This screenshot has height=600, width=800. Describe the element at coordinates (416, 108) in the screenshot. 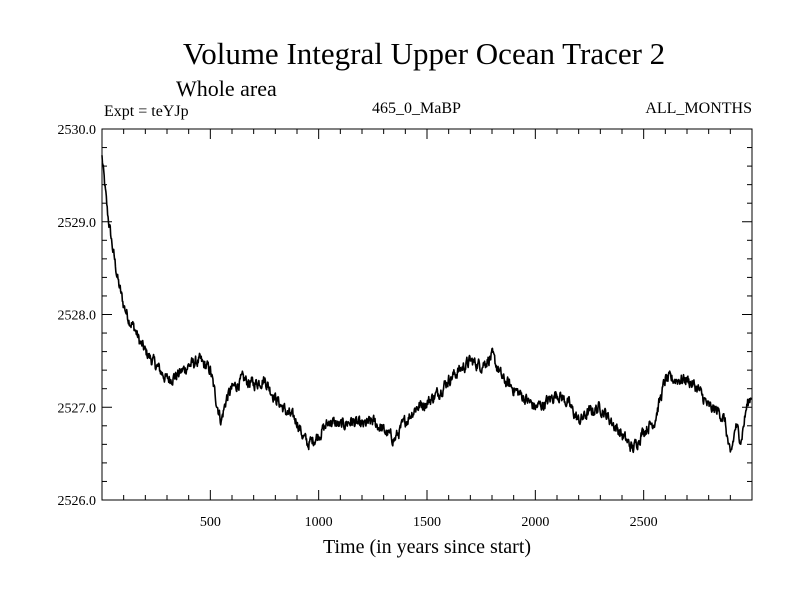

I see `period-label: 465_0_MaBP` at that location.